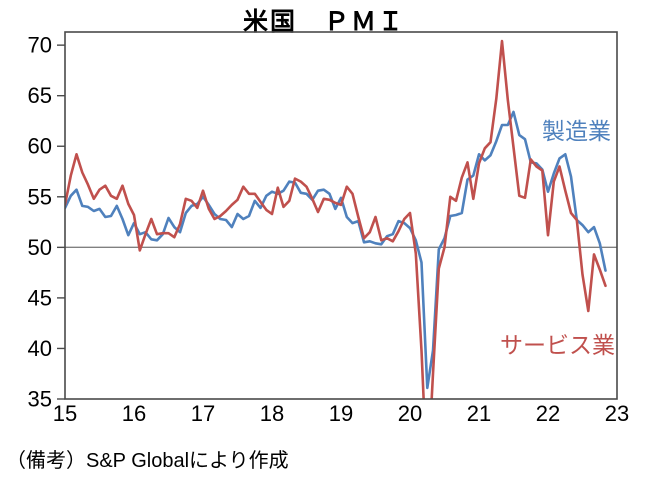 The image size is (648, 483). I want to click on x-tick-label: 17, so click(203, 413).